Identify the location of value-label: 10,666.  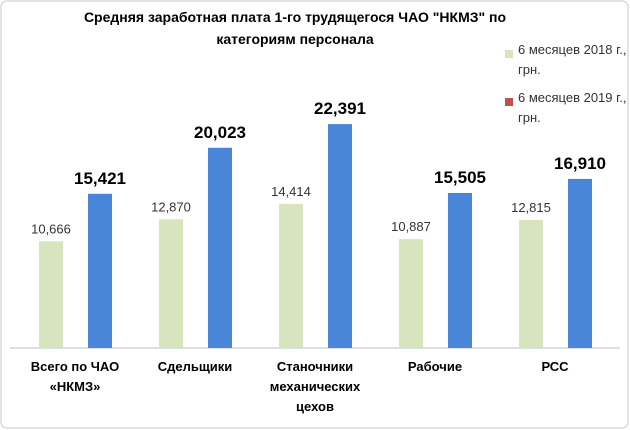
(51, 228).